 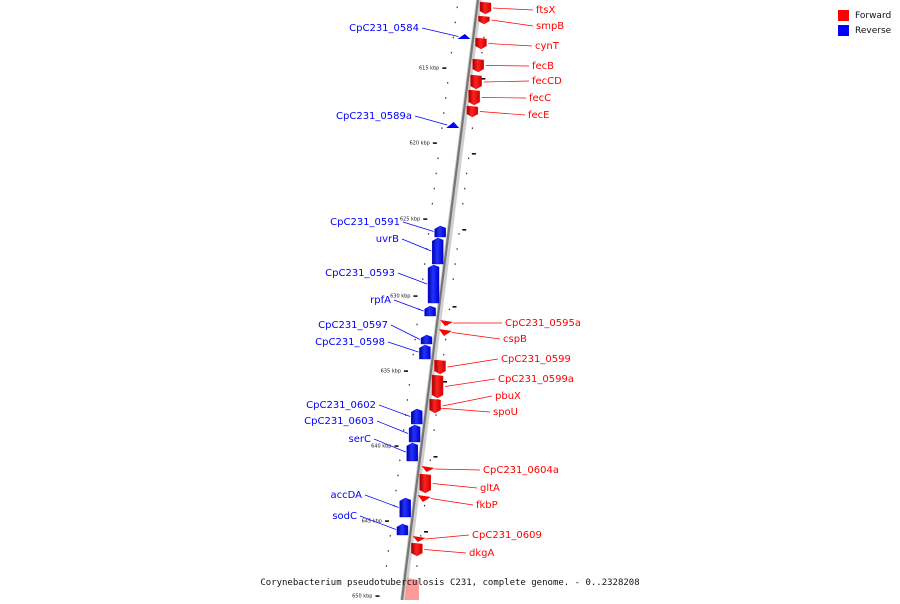 I want to click on gene-label: CpC231_0591, so click(x=365, y=222).